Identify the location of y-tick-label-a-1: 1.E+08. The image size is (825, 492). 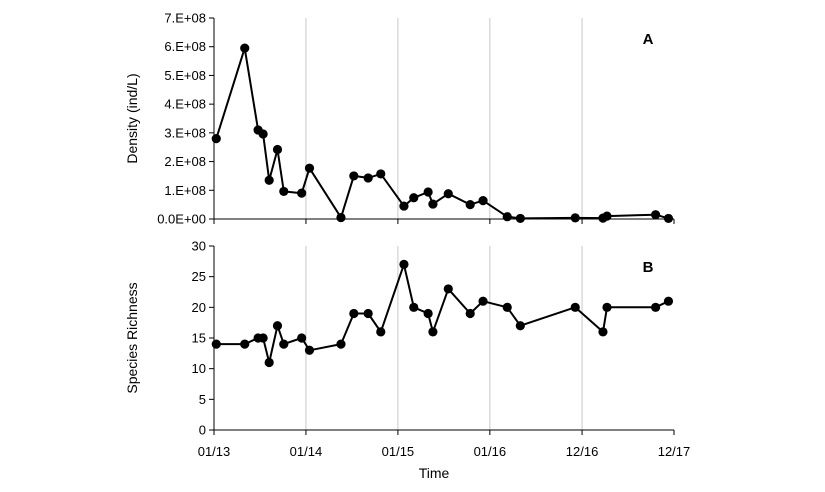
(185, 190).